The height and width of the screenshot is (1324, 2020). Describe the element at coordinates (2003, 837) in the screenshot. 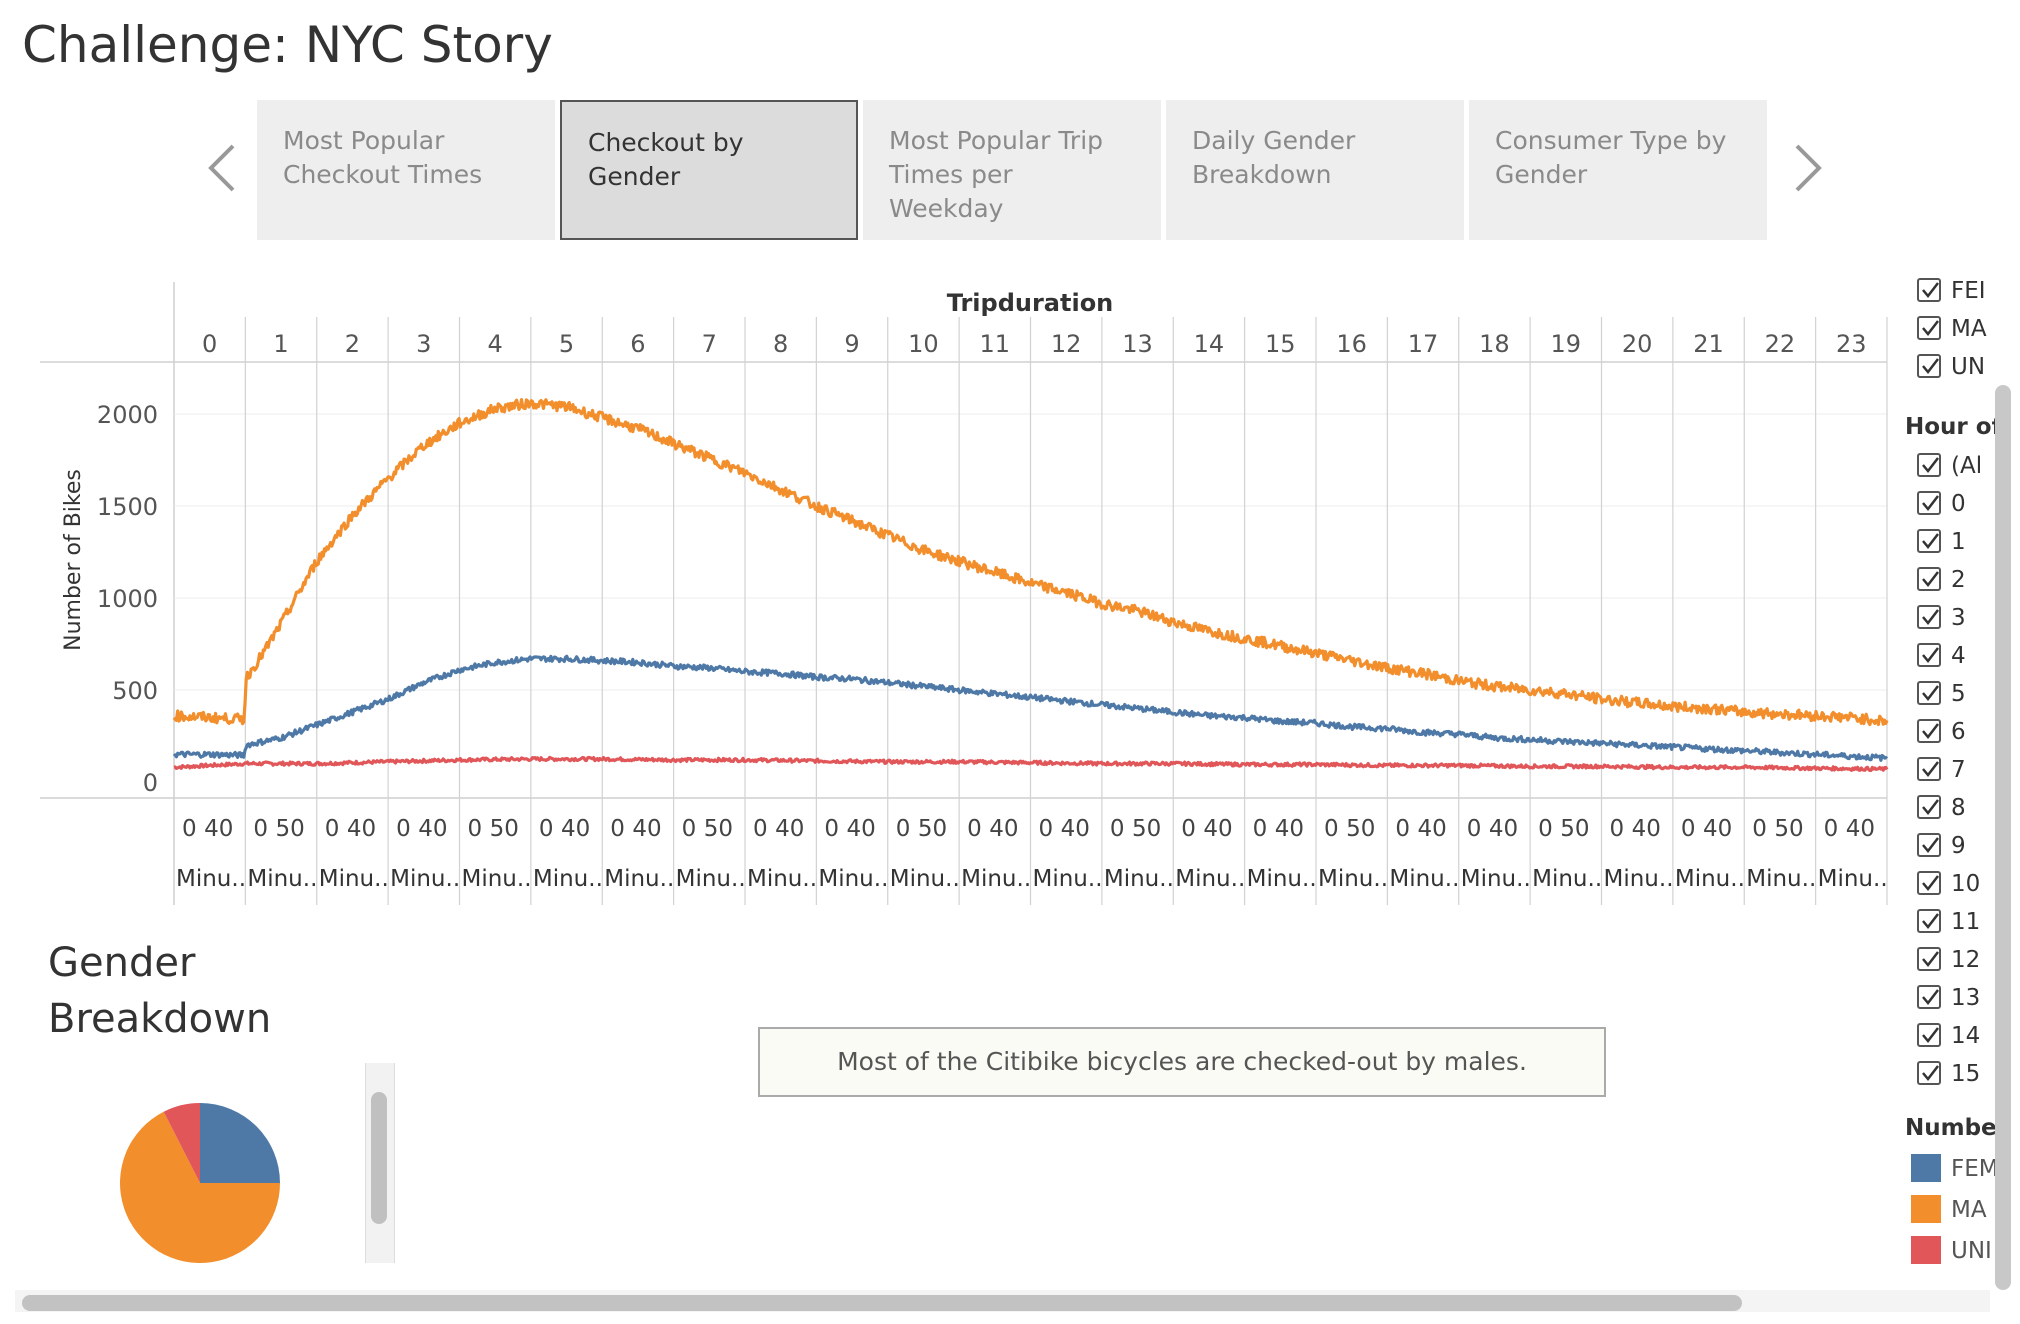

I see `filter-panel-scrollbar` at that location.